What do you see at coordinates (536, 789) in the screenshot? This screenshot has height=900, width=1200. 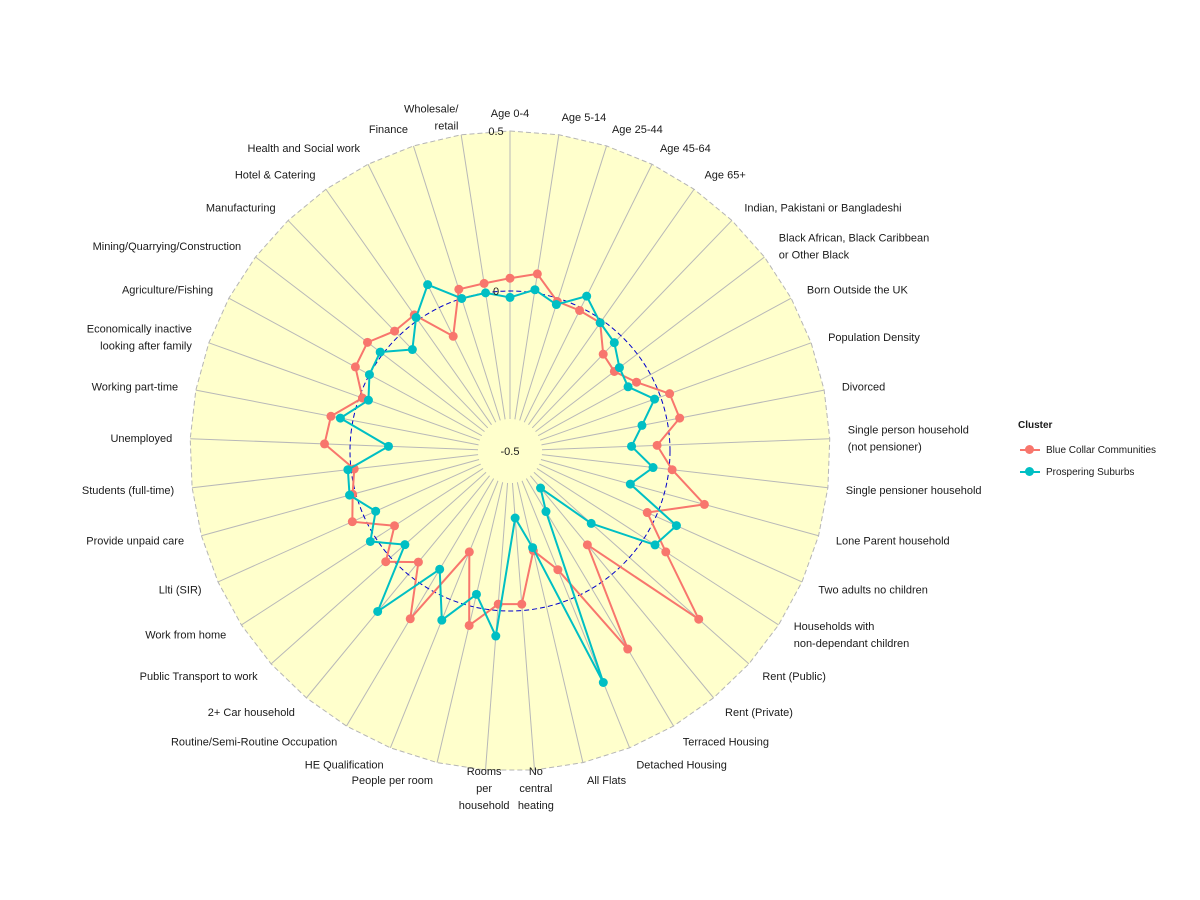 I see `category-label: No central heating` at bounding box center [536, 789].